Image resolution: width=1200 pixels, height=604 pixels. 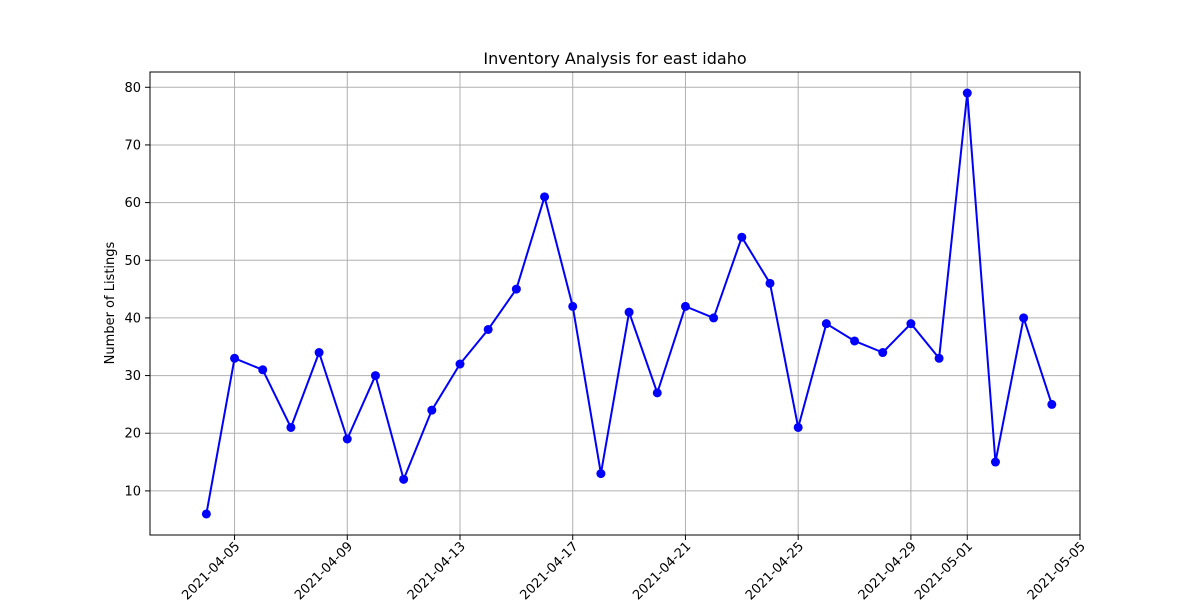 What do you see at coordinates (132, 434) in the screenshot?
I see `y-tick-label: 20` at bounding box center [132, 434].